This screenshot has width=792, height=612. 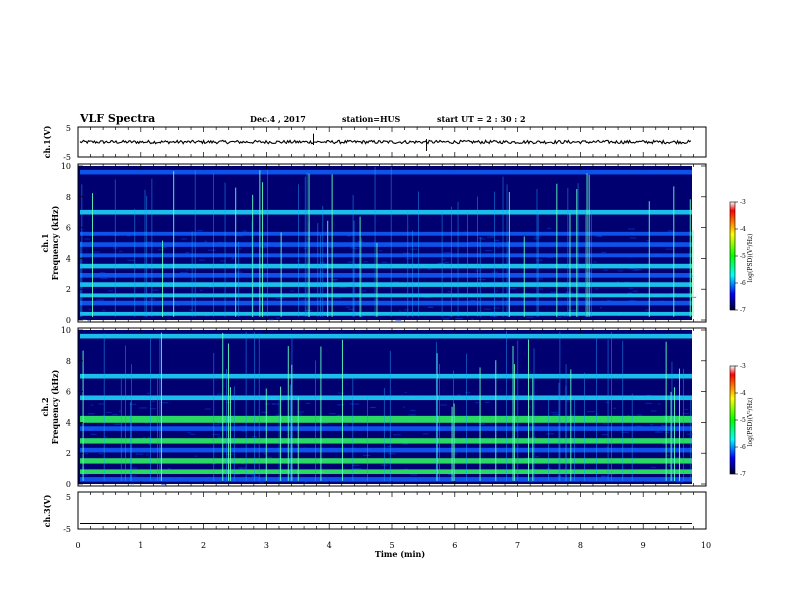 I want to click on ch1-colorbar-ticks: -3 -4 -5 -6 -7, so click(x=740, y=256).